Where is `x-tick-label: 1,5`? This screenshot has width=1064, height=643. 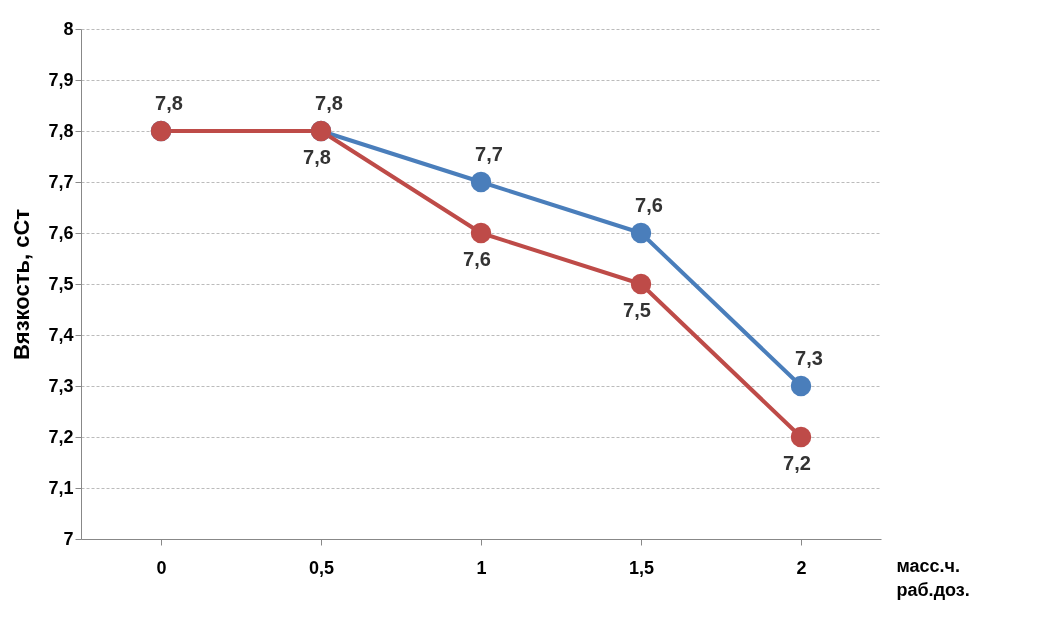
x-tick-label: 1,5 is located at coordinates (641, 567).